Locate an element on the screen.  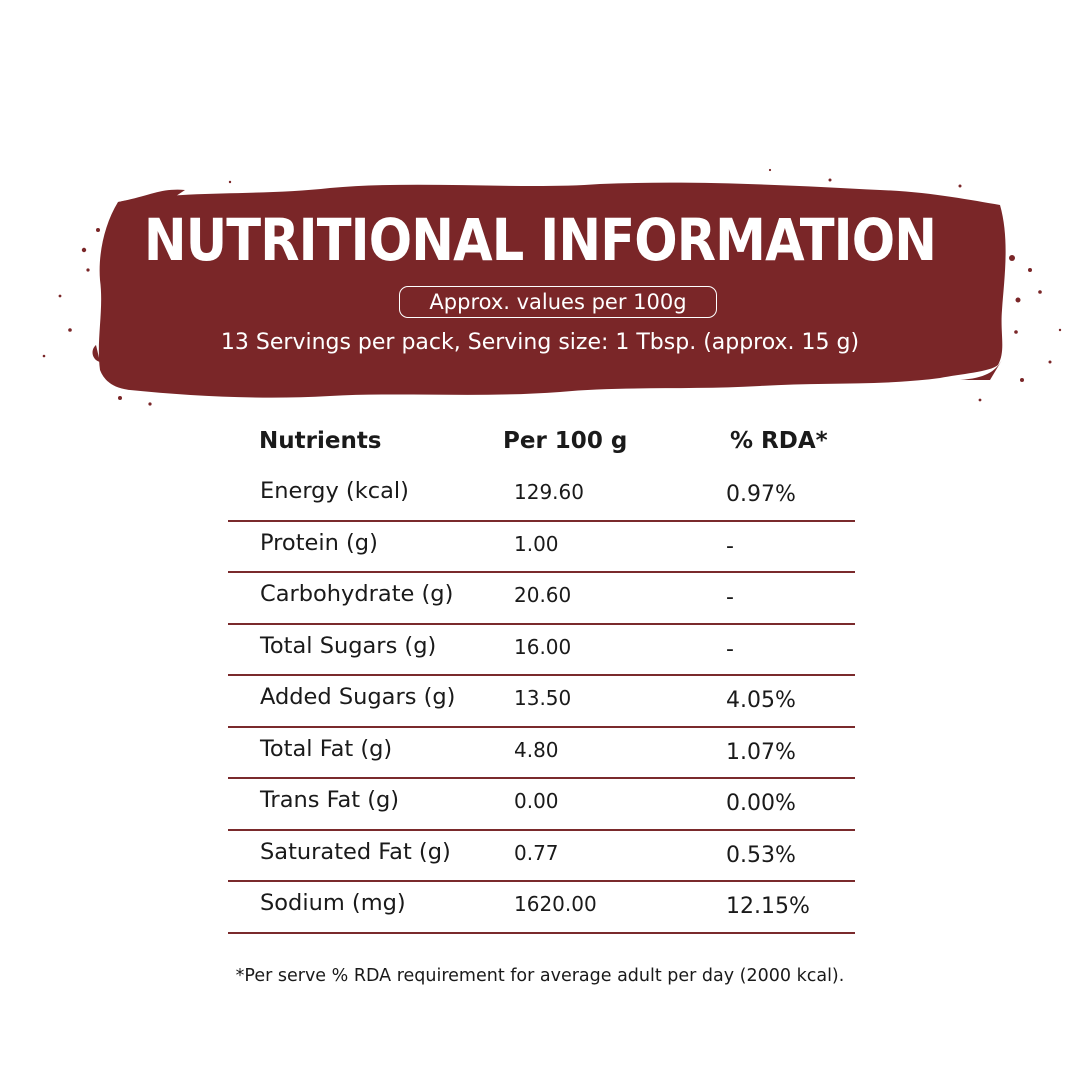
table-row: Trans Fat (g) 0.00 0.00% is located at coordinates (541, 805).